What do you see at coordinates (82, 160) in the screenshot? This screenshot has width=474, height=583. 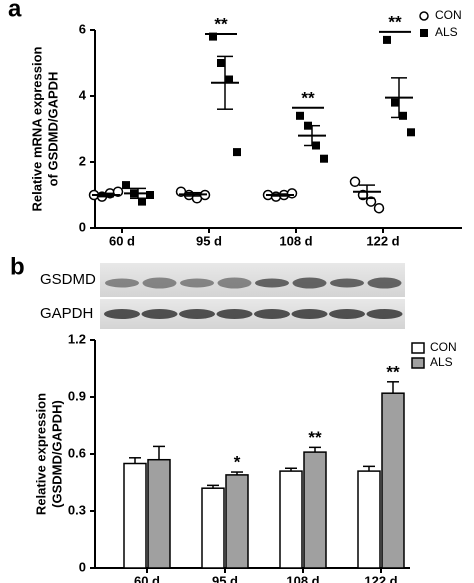 I see `y-tick-label: 2` at bounding box center [82, 160].